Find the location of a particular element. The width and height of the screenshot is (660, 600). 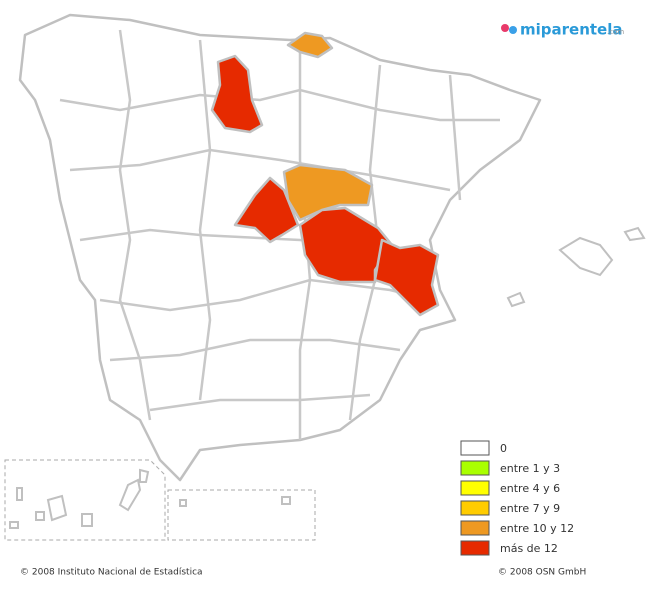

logo-text: miparentela is located at coordinates (571, 30).